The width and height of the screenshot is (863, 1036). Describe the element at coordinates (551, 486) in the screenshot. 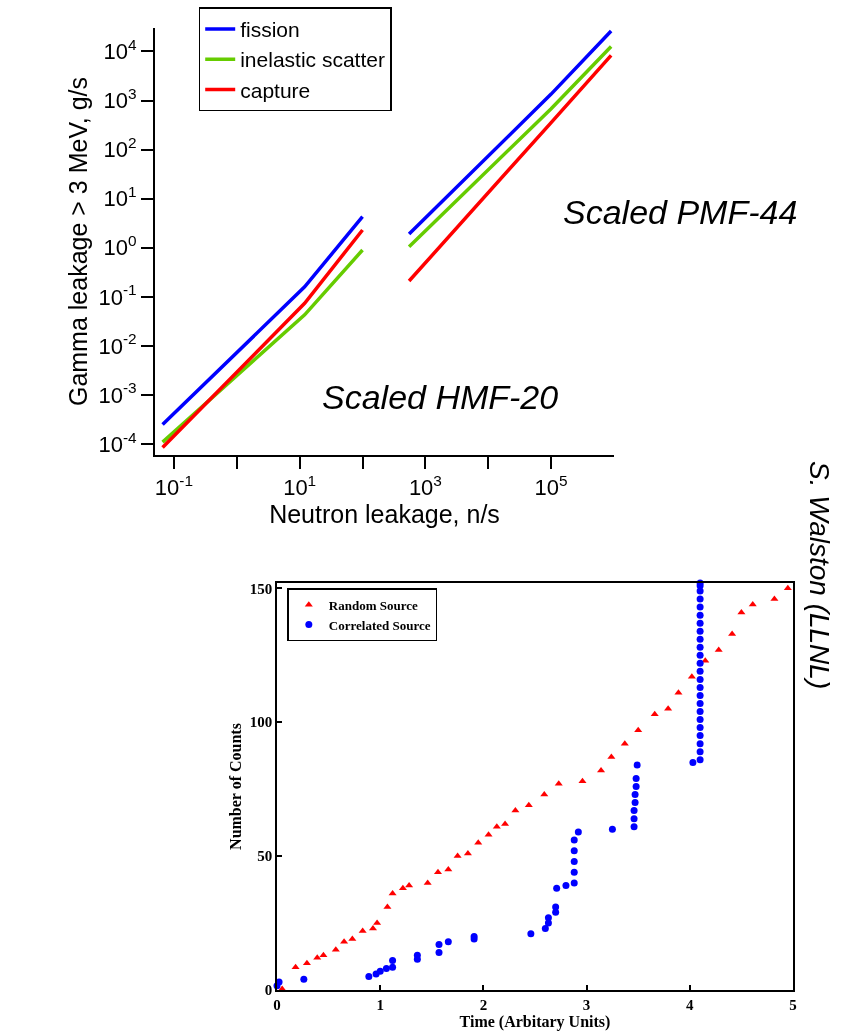

I see `x-tick-label: 10$^{5}$` at that location.